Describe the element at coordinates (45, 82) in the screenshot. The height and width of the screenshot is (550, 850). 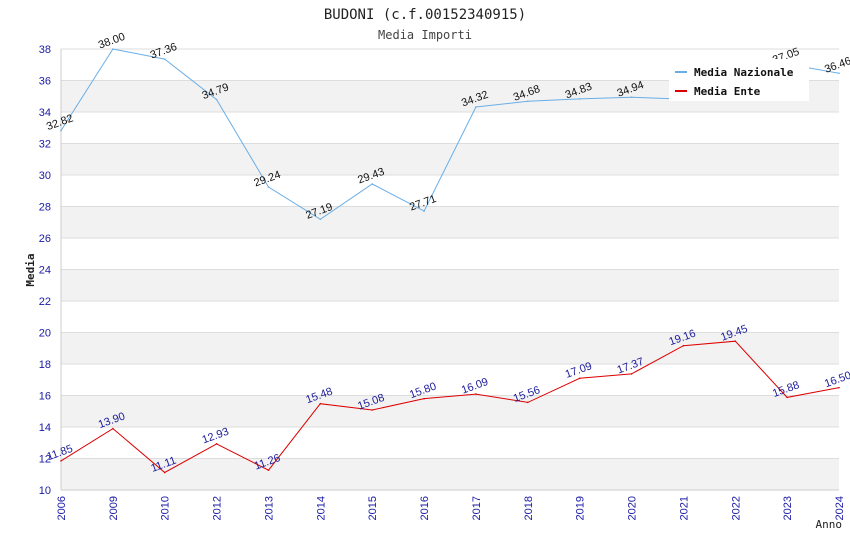
I see `y-tick-label: 36` at that location.